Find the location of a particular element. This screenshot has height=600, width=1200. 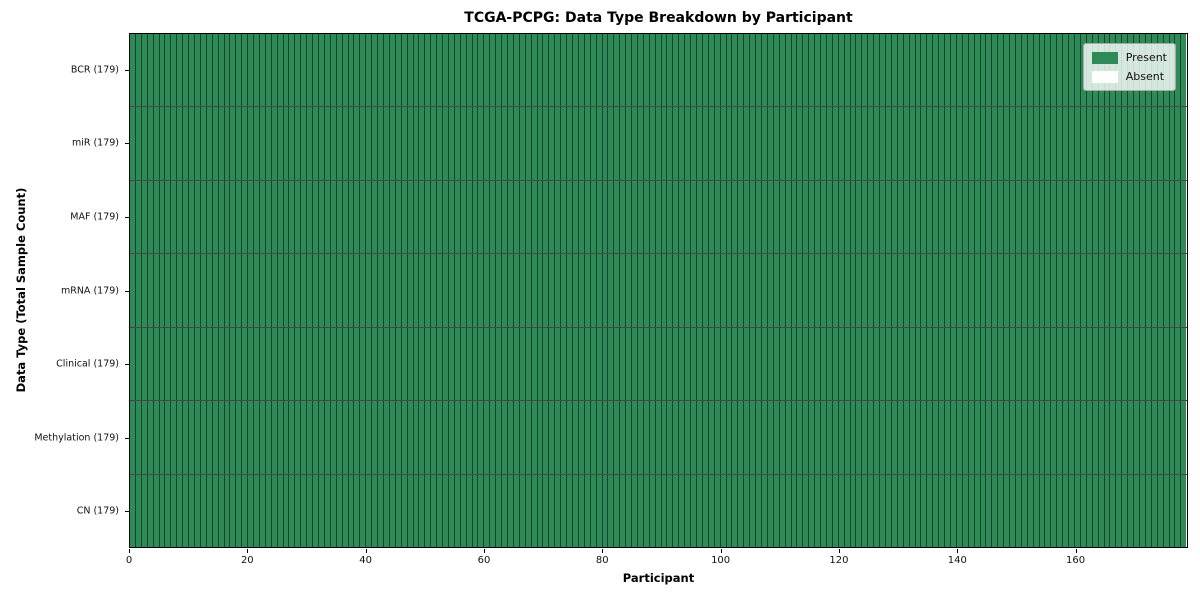

legend-entry-absent: Absent is located at coordinates (1129, 76).